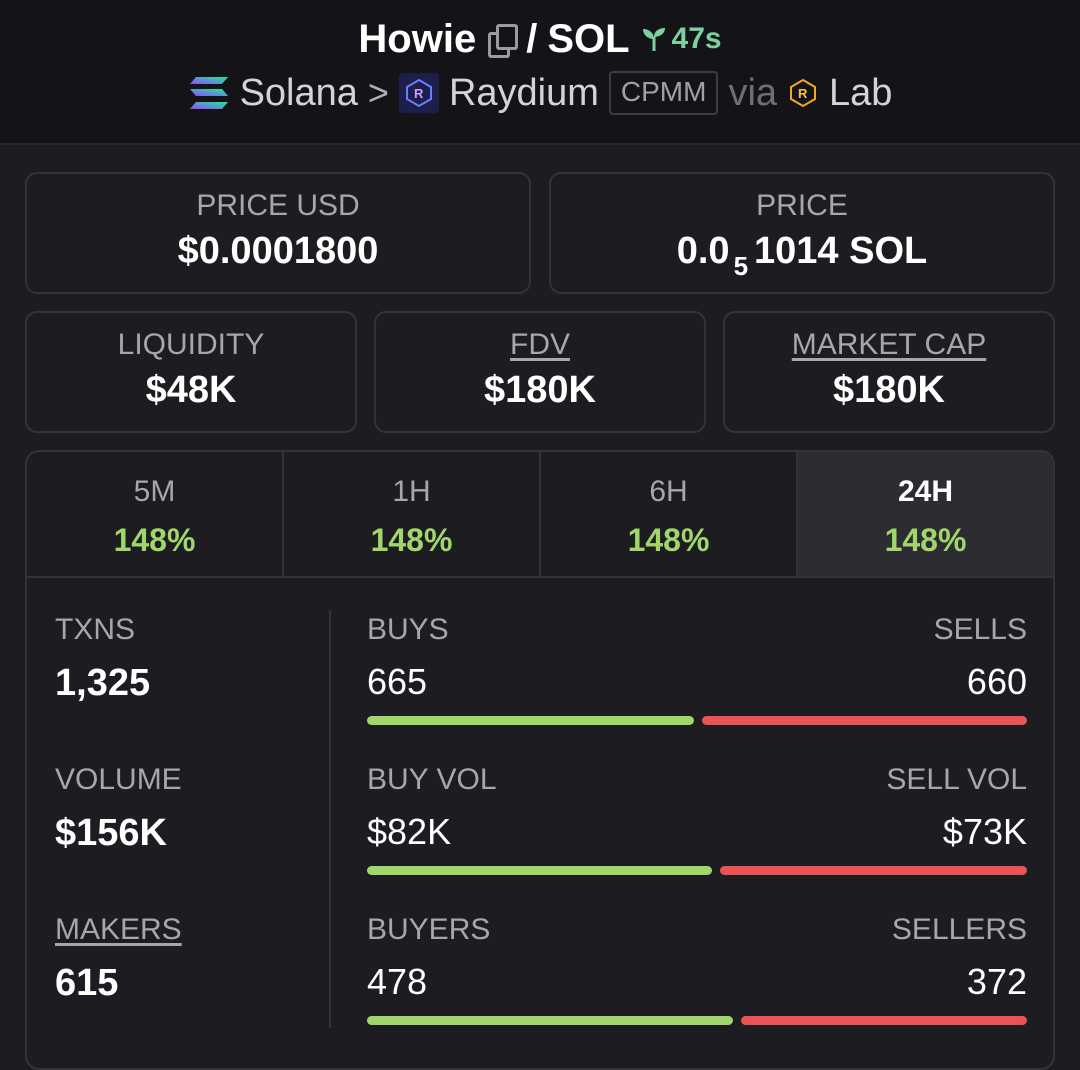  I want to click on via-label: via, so click(753, 93).